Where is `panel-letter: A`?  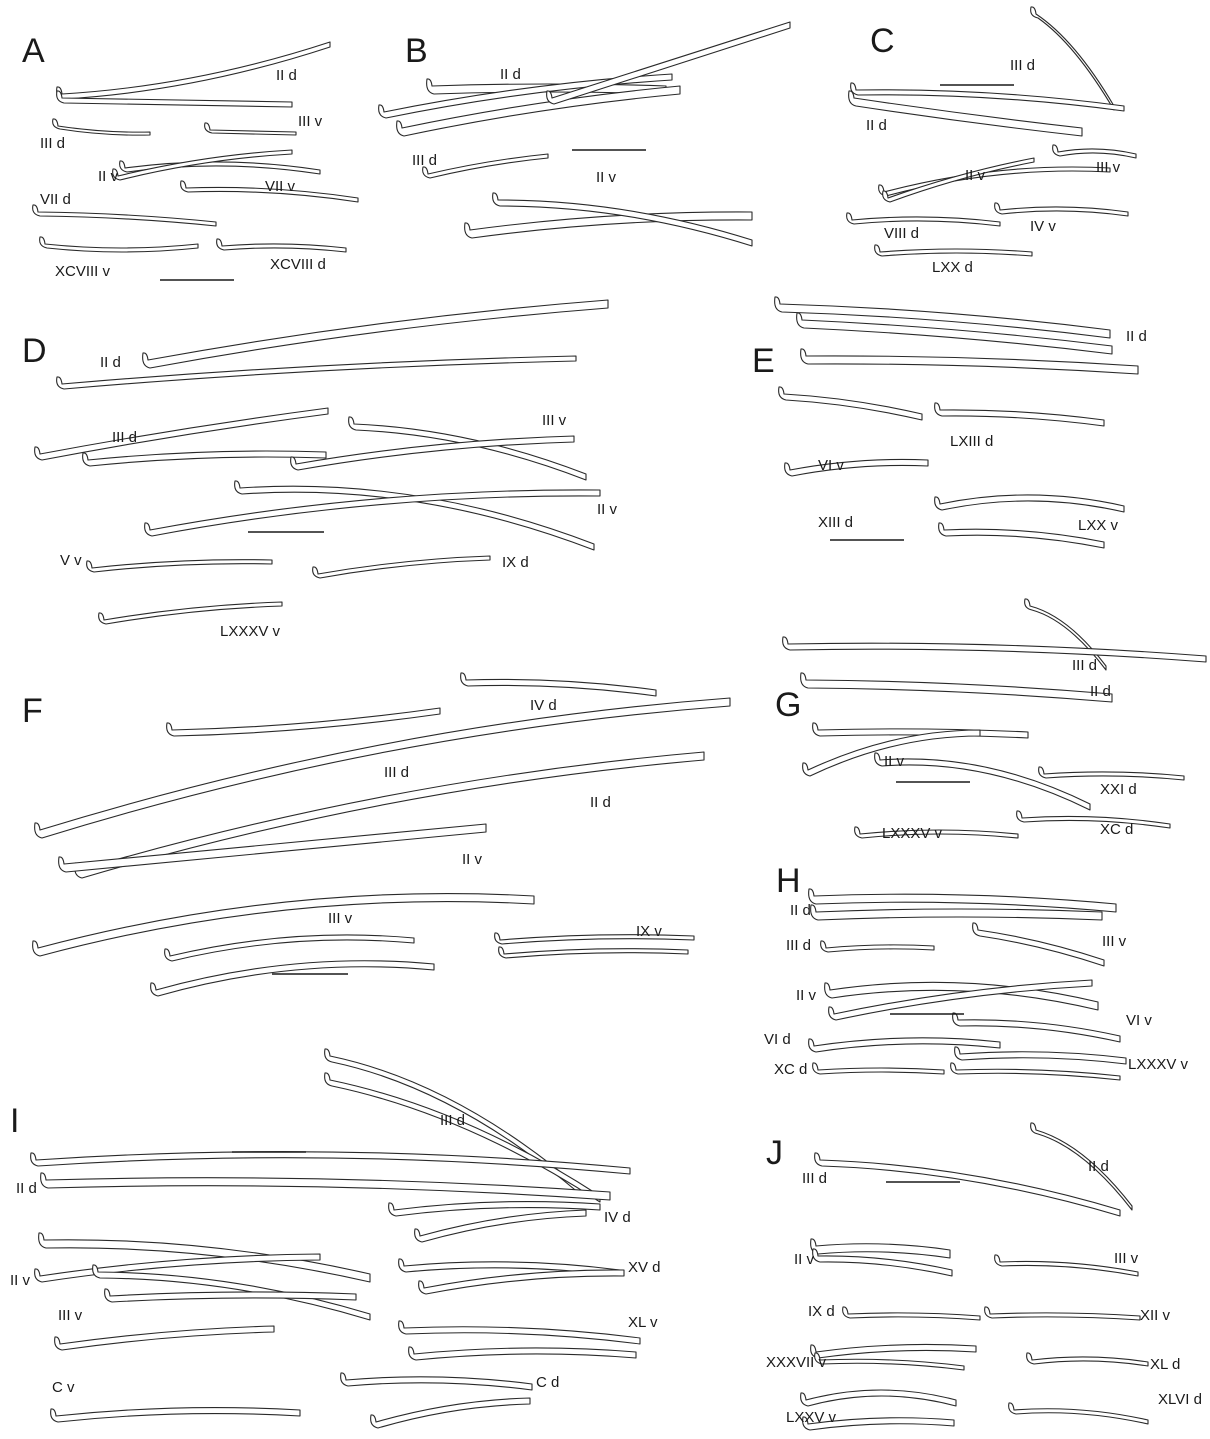 panel-letter: A is located at coordinates (33, 51).